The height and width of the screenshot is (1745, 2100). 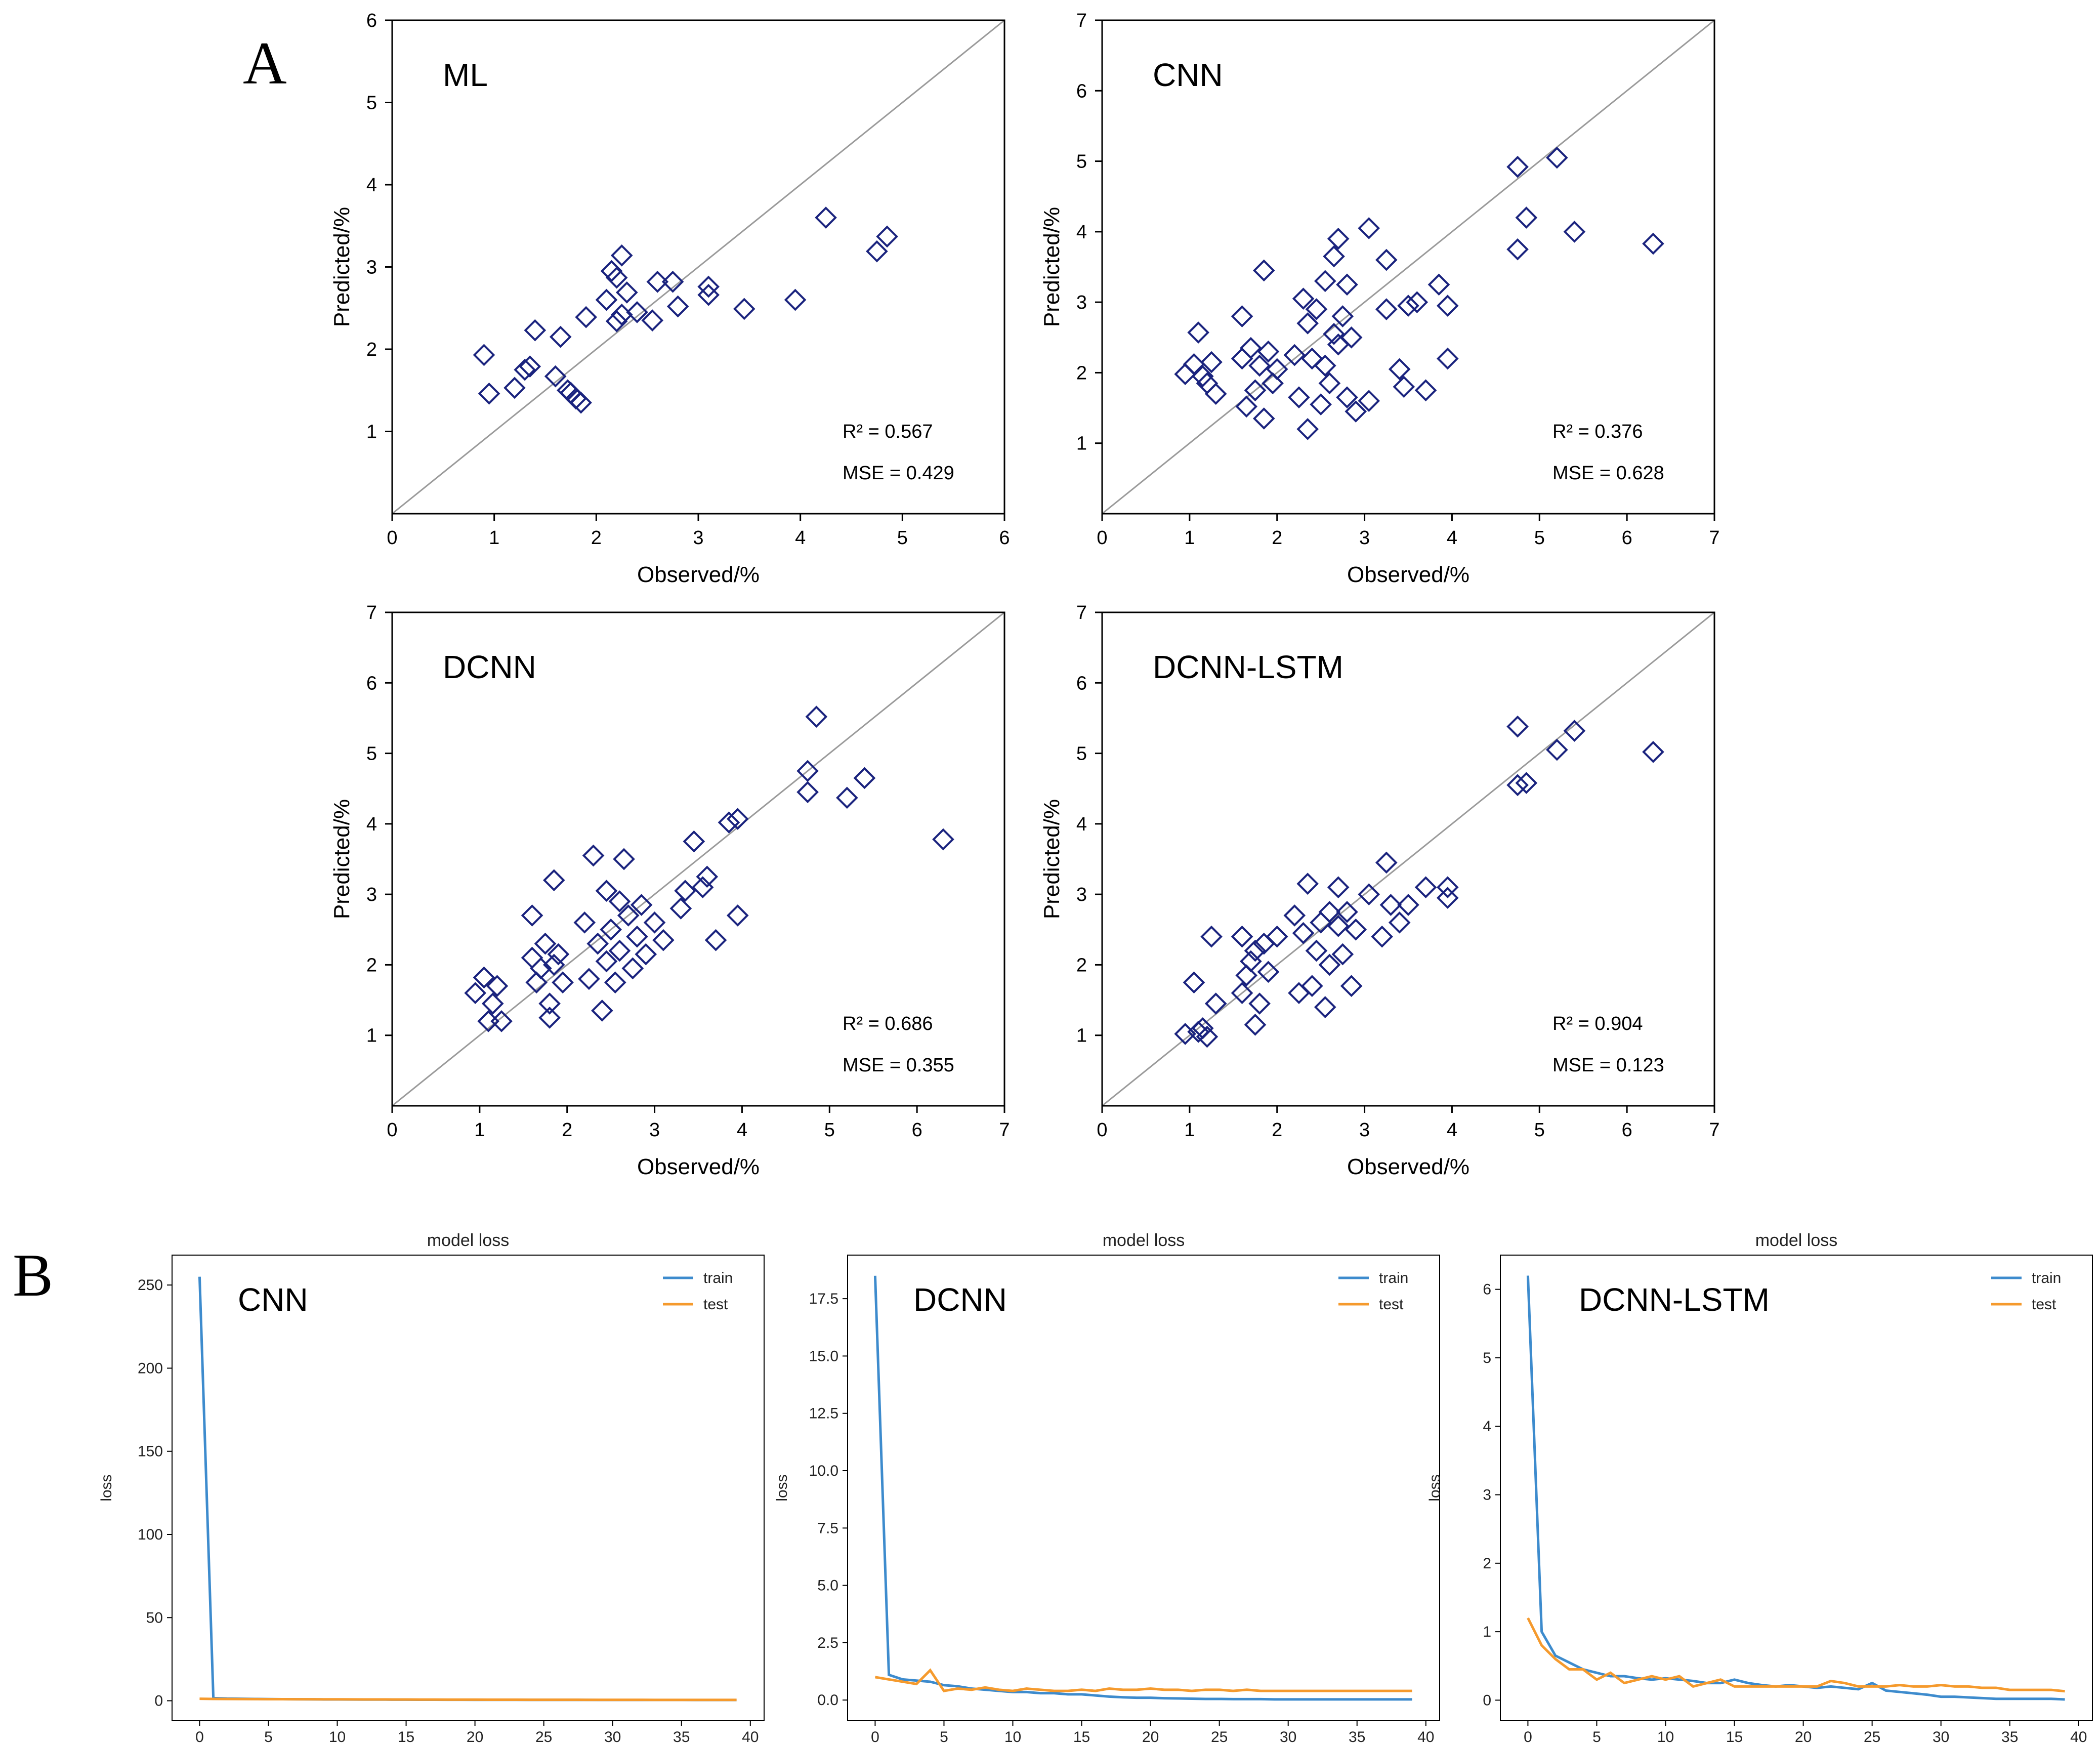 What do you see at coordinates (150, 1534) in the screenshot?
I see `y-tick-label: 100` at bounding box center [150, 1534].